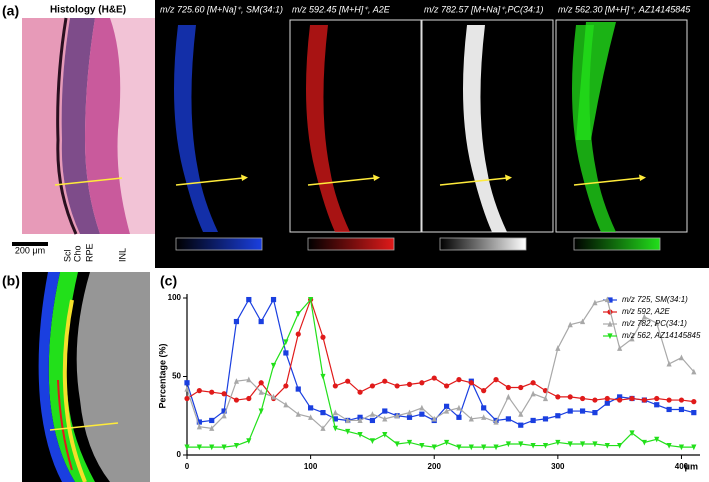  Describe the element at coordinates (355, 126) in the screenshot. I see `ms-frame` at that location.